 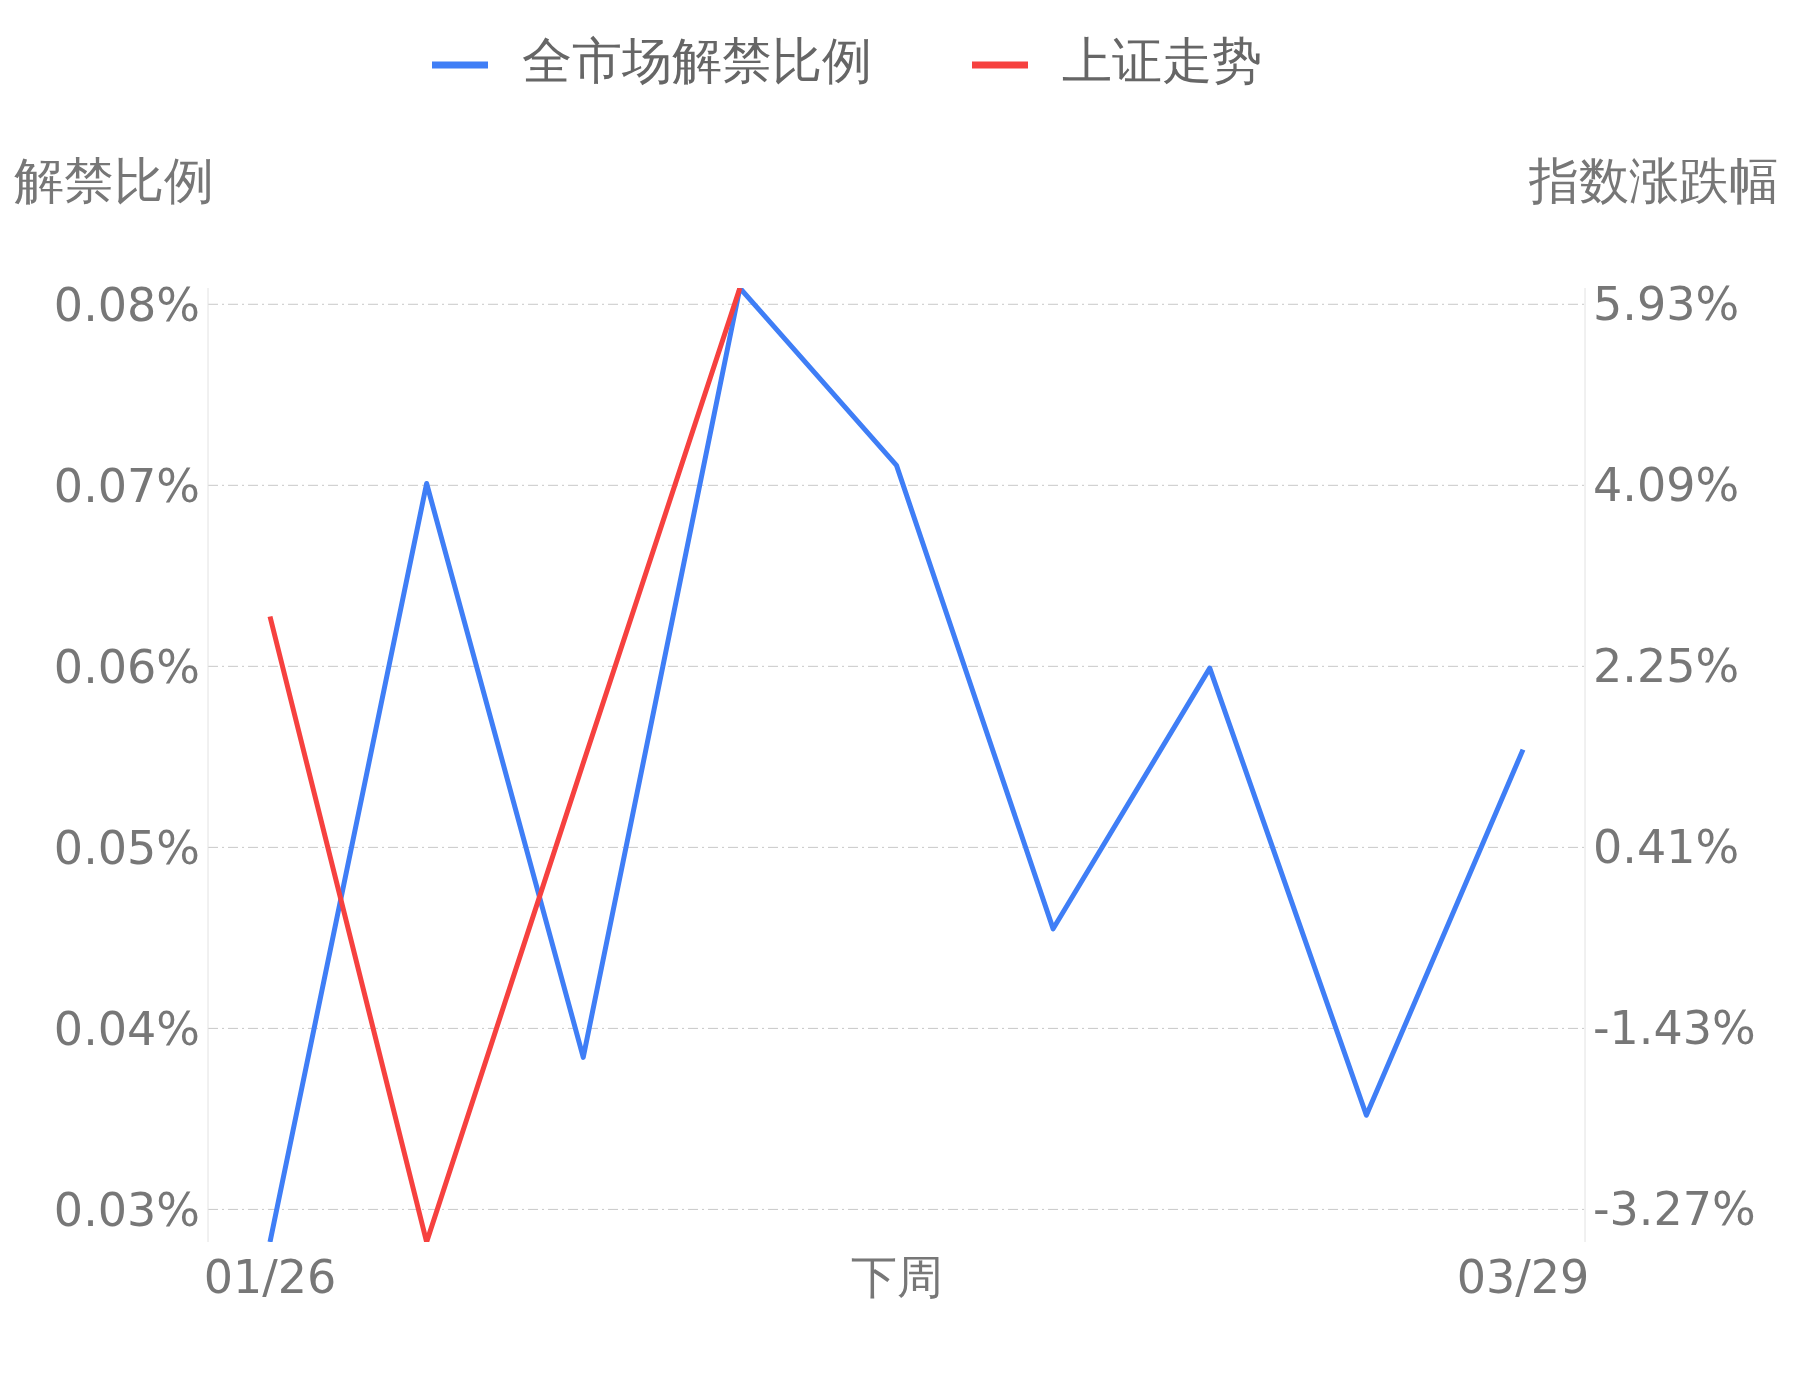 What do you see at coordinates (126, 485) in the screenshot?
I see `y-tick-label: 0.07%` at bounding box center [126, 485].